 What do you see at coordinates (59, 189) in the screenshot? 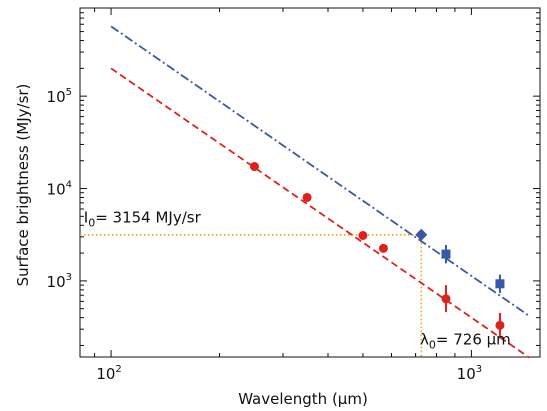
I see `y-tick-label: 10⁴` at bounding box center [59, 189].